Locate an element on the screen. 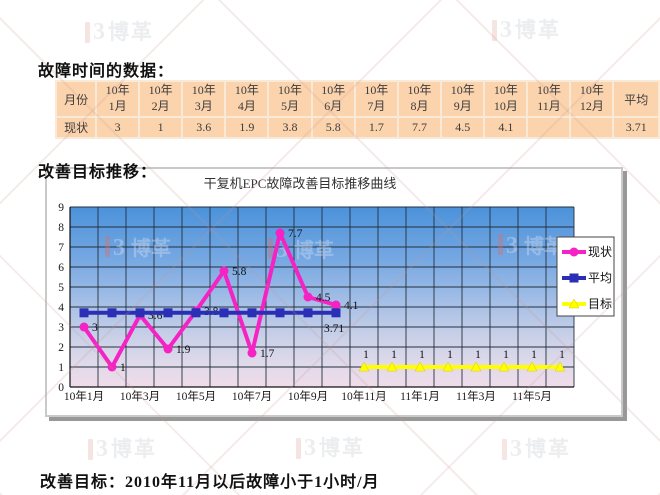  legend-item-平均: 平均 is located at coordinates (587, 278).